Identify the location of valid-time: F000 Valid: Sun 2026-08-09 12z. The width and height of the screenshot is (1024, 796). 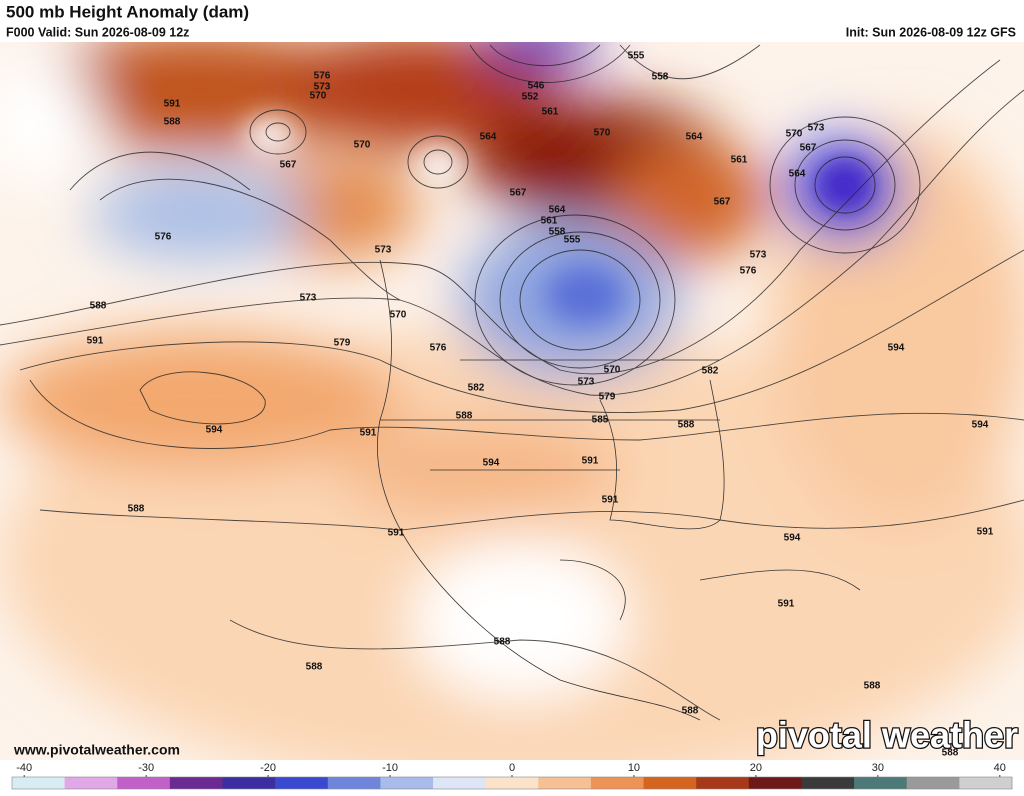
(97, 32).